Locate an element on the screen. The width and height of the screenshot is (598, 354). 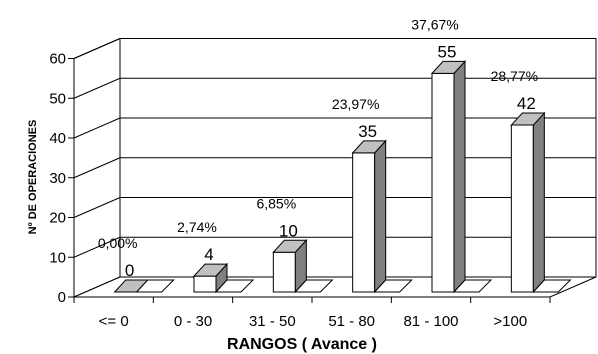
percent-label: 6,85% is located at coordinates (276, 203).